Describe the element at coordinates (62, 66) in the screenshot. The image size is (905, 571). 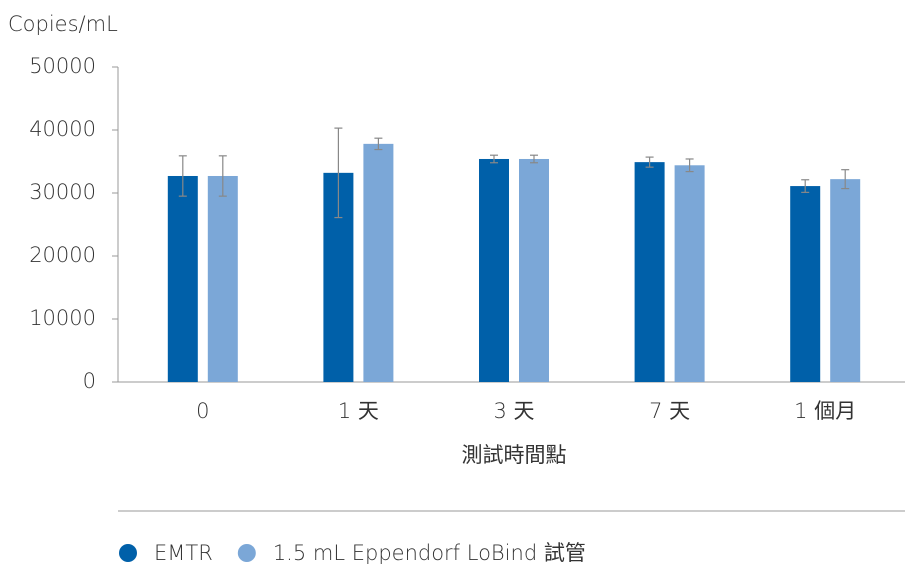
I see `y-tick-label: 50000` at that location.